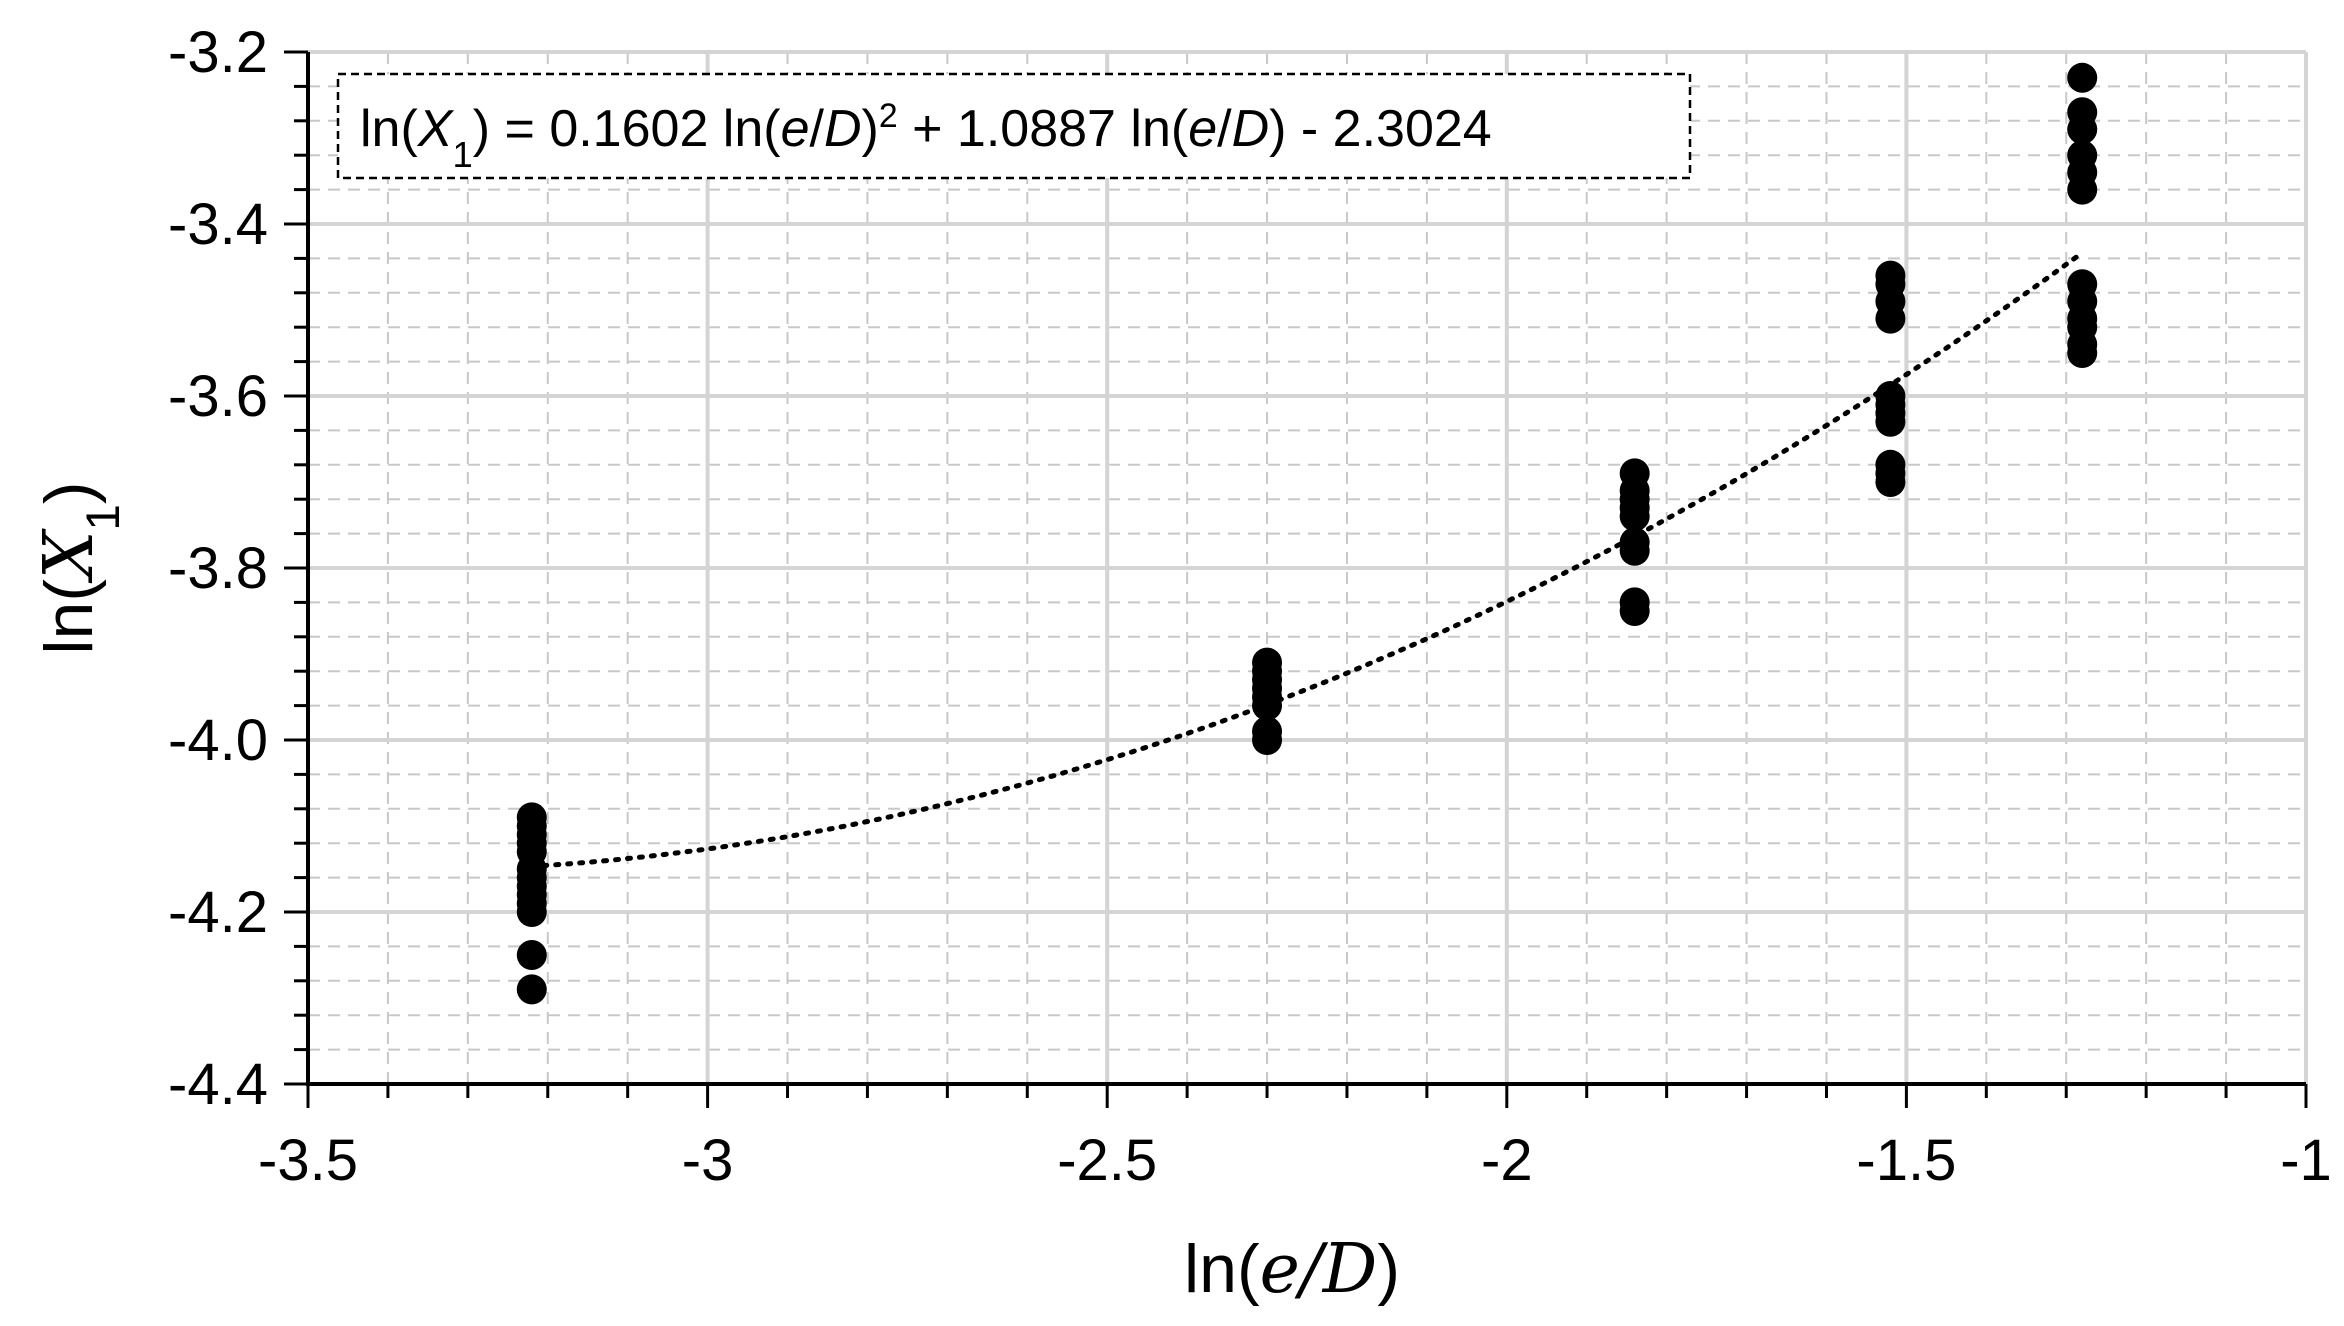  Describe the element at coordinates (627, 129) in the screenshot. I see `text-run: ) = 0.1602 ln(` at that location.